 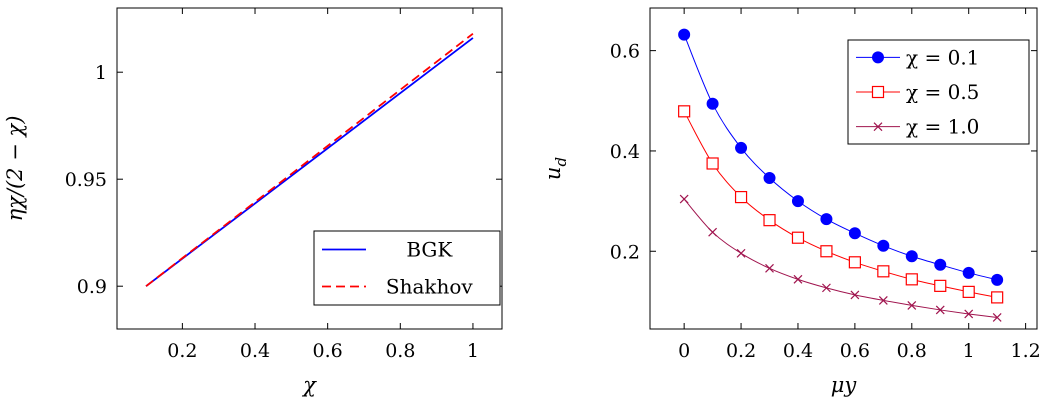 I want to click on y-tick-label: 0.9, so click(x=92, y=287).